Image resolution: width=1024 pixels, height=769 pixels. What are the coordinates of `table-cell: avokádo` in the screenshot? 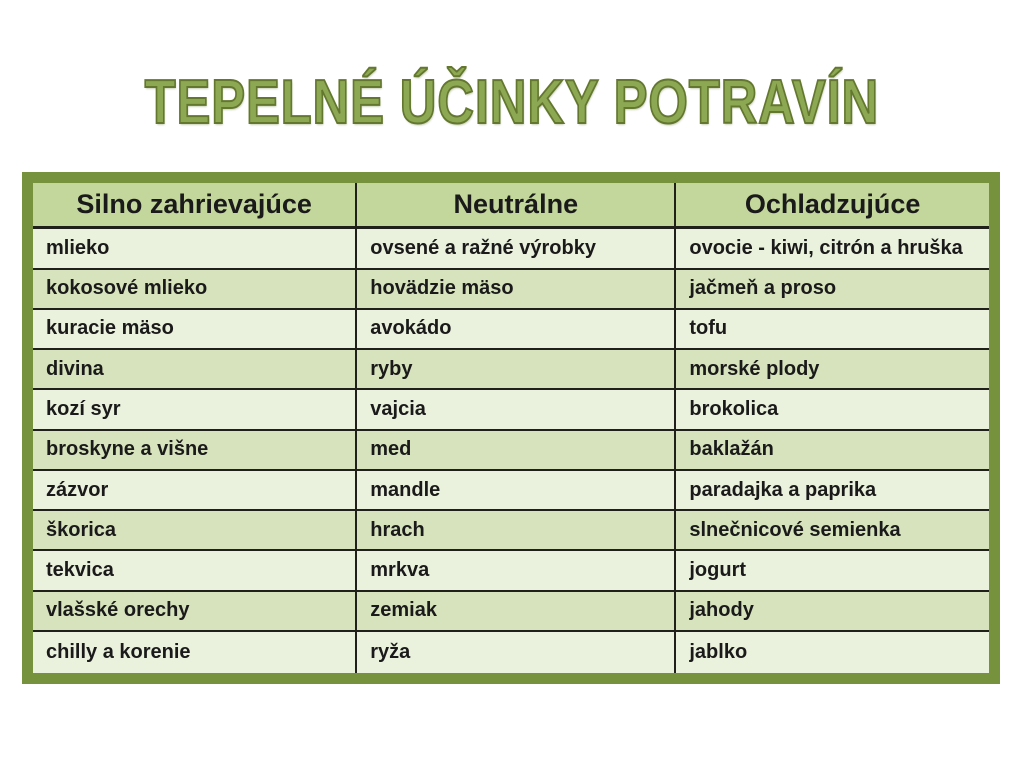 It's located at (516, 329).